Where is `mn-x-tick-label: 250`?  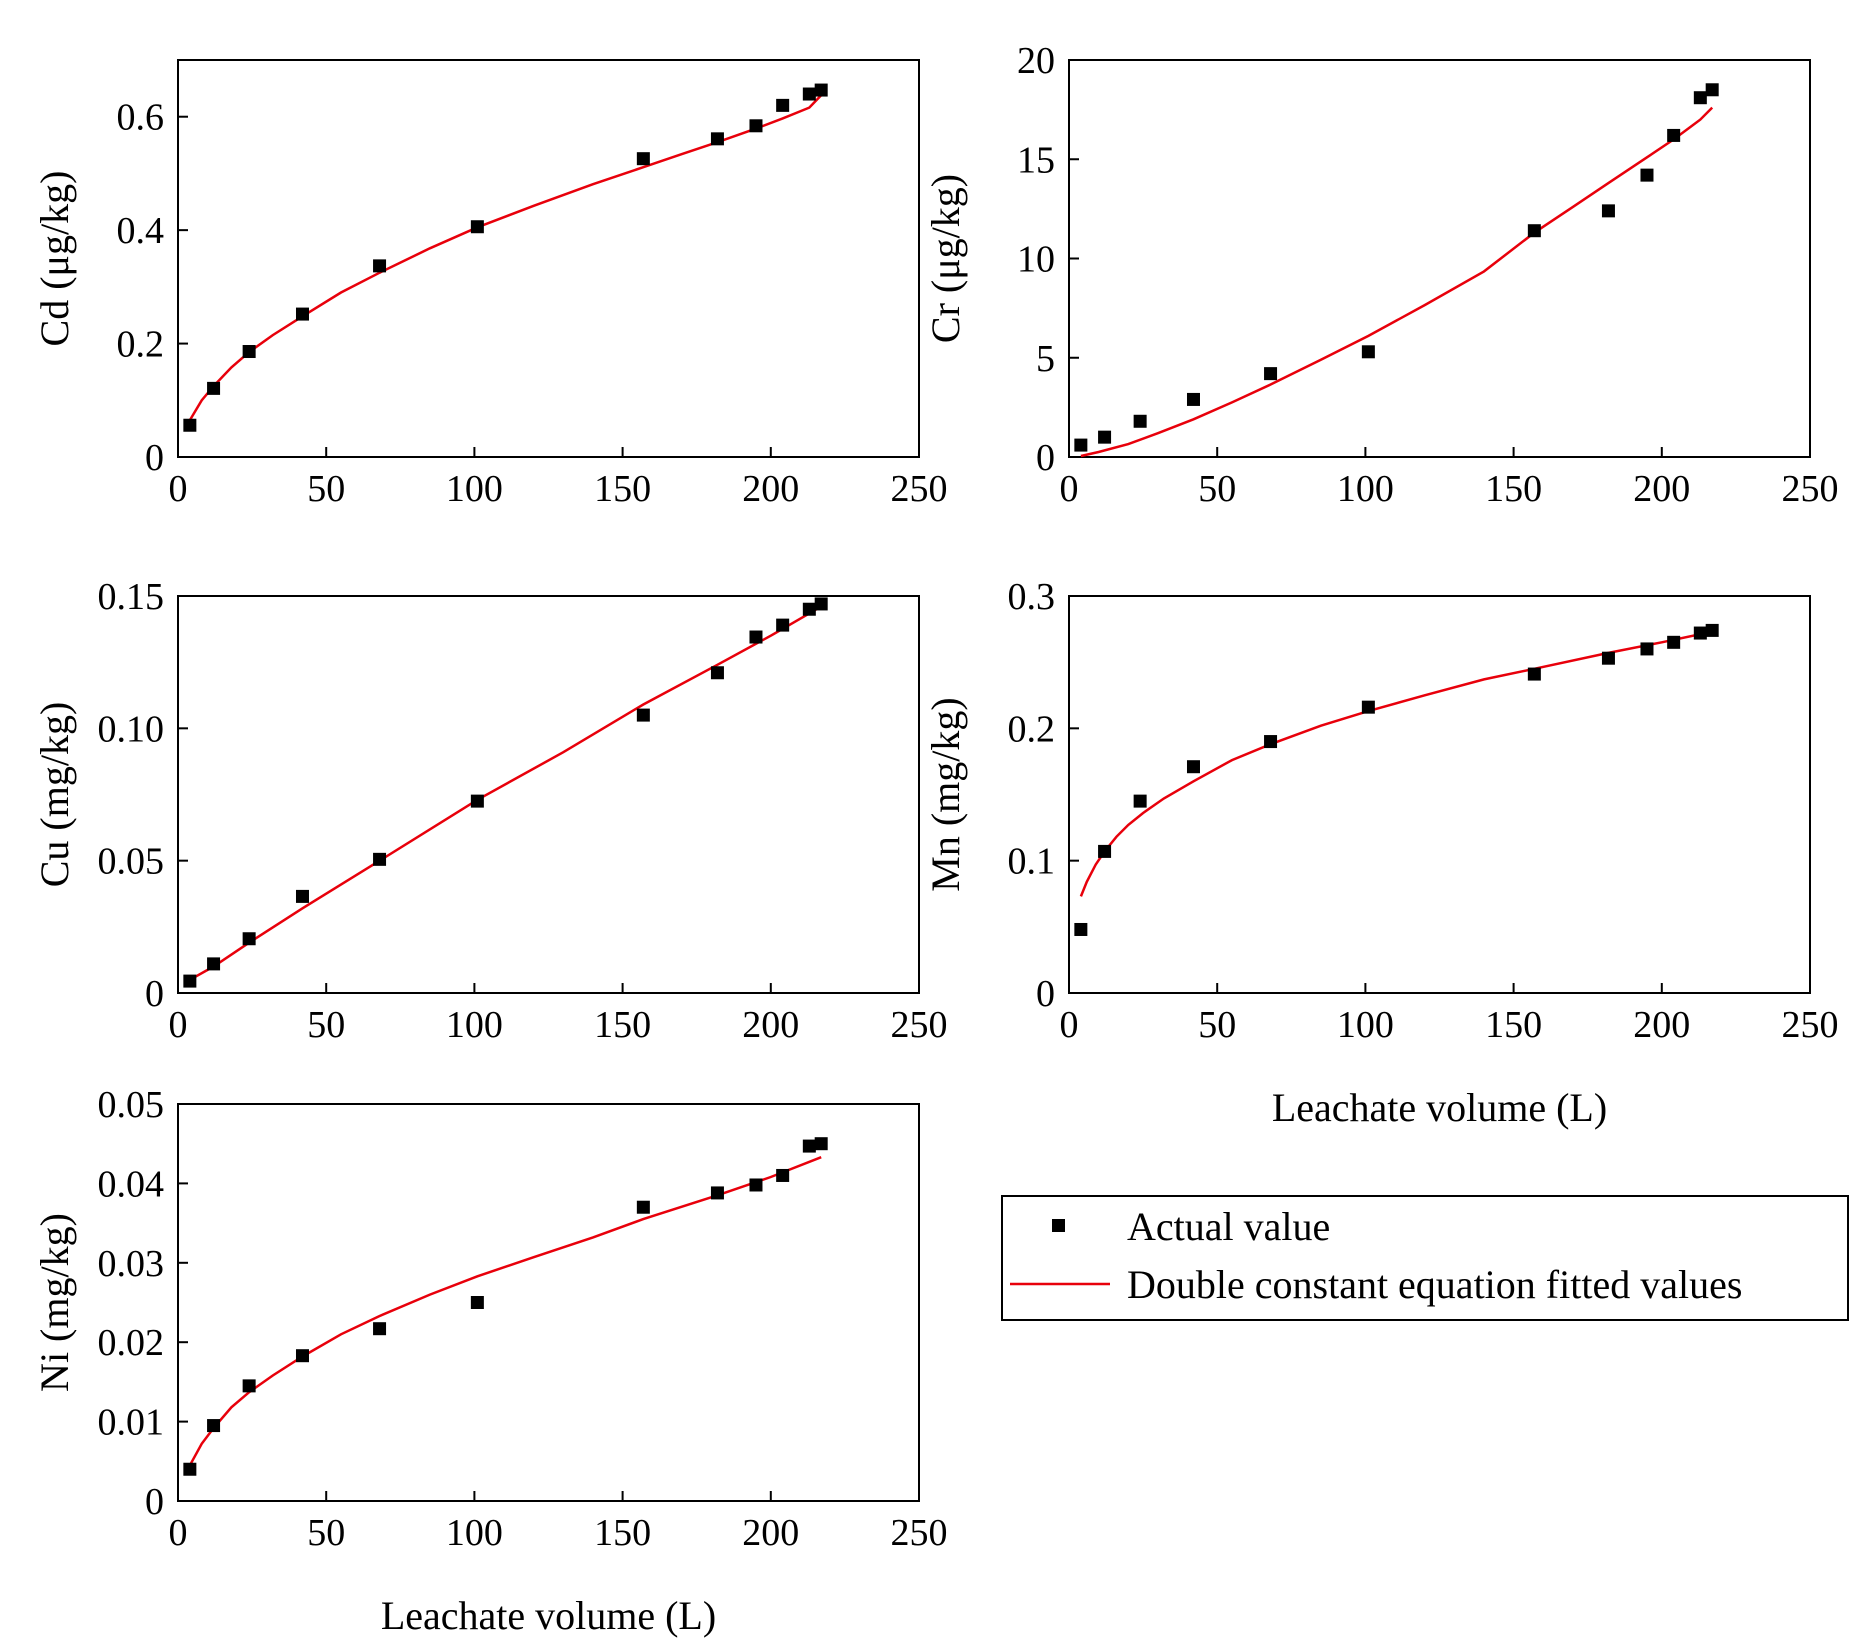
mn-x-tick-label: 250 is located at coordinates (1810, 1025).